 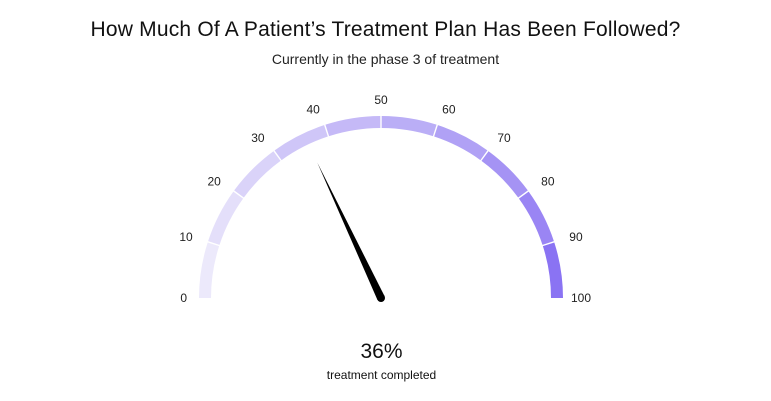 What do you see at coordinates (504, 138) in the screenshot?
I see `tick-label-70: 70` at bounding box center [504, 138].